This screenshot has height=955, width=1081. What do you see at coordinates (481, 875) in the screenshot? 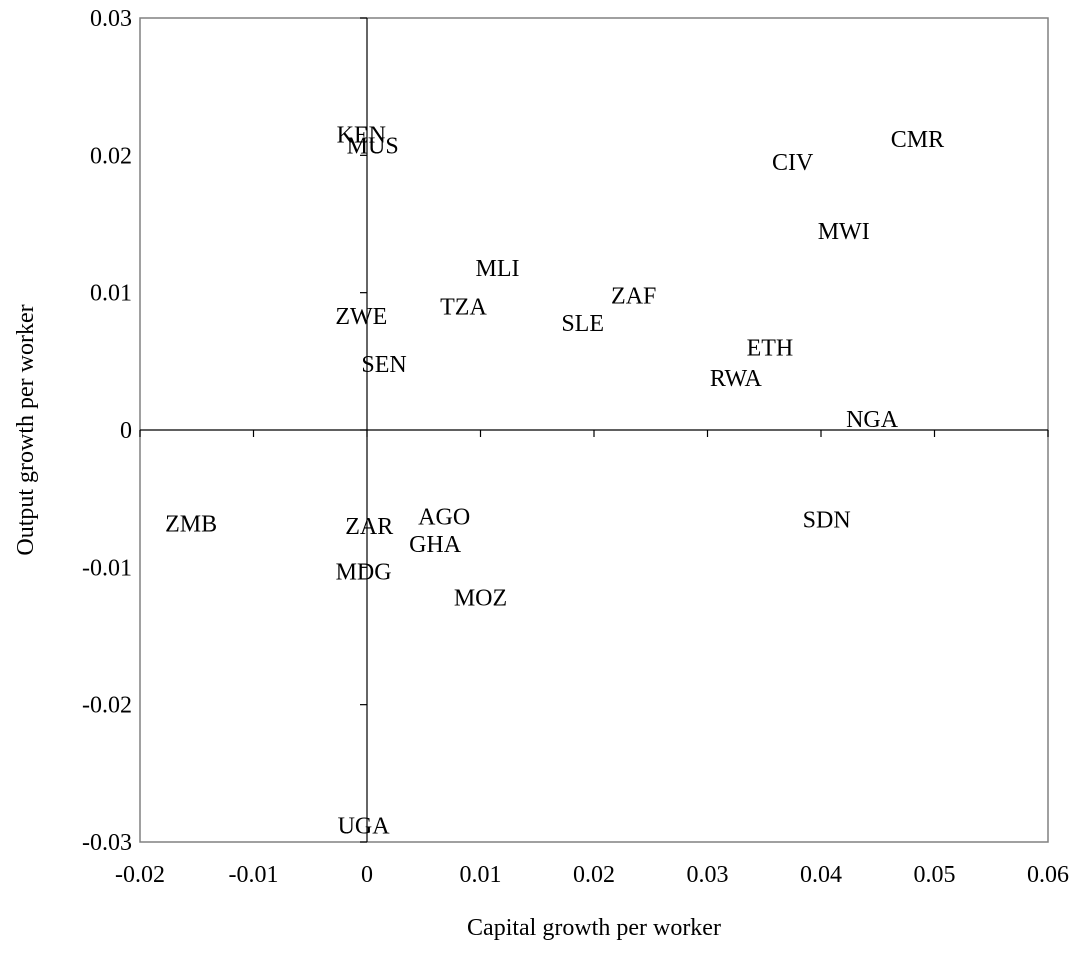
I see `x-tick-label: 0.01` at bounding box center [481, 875].